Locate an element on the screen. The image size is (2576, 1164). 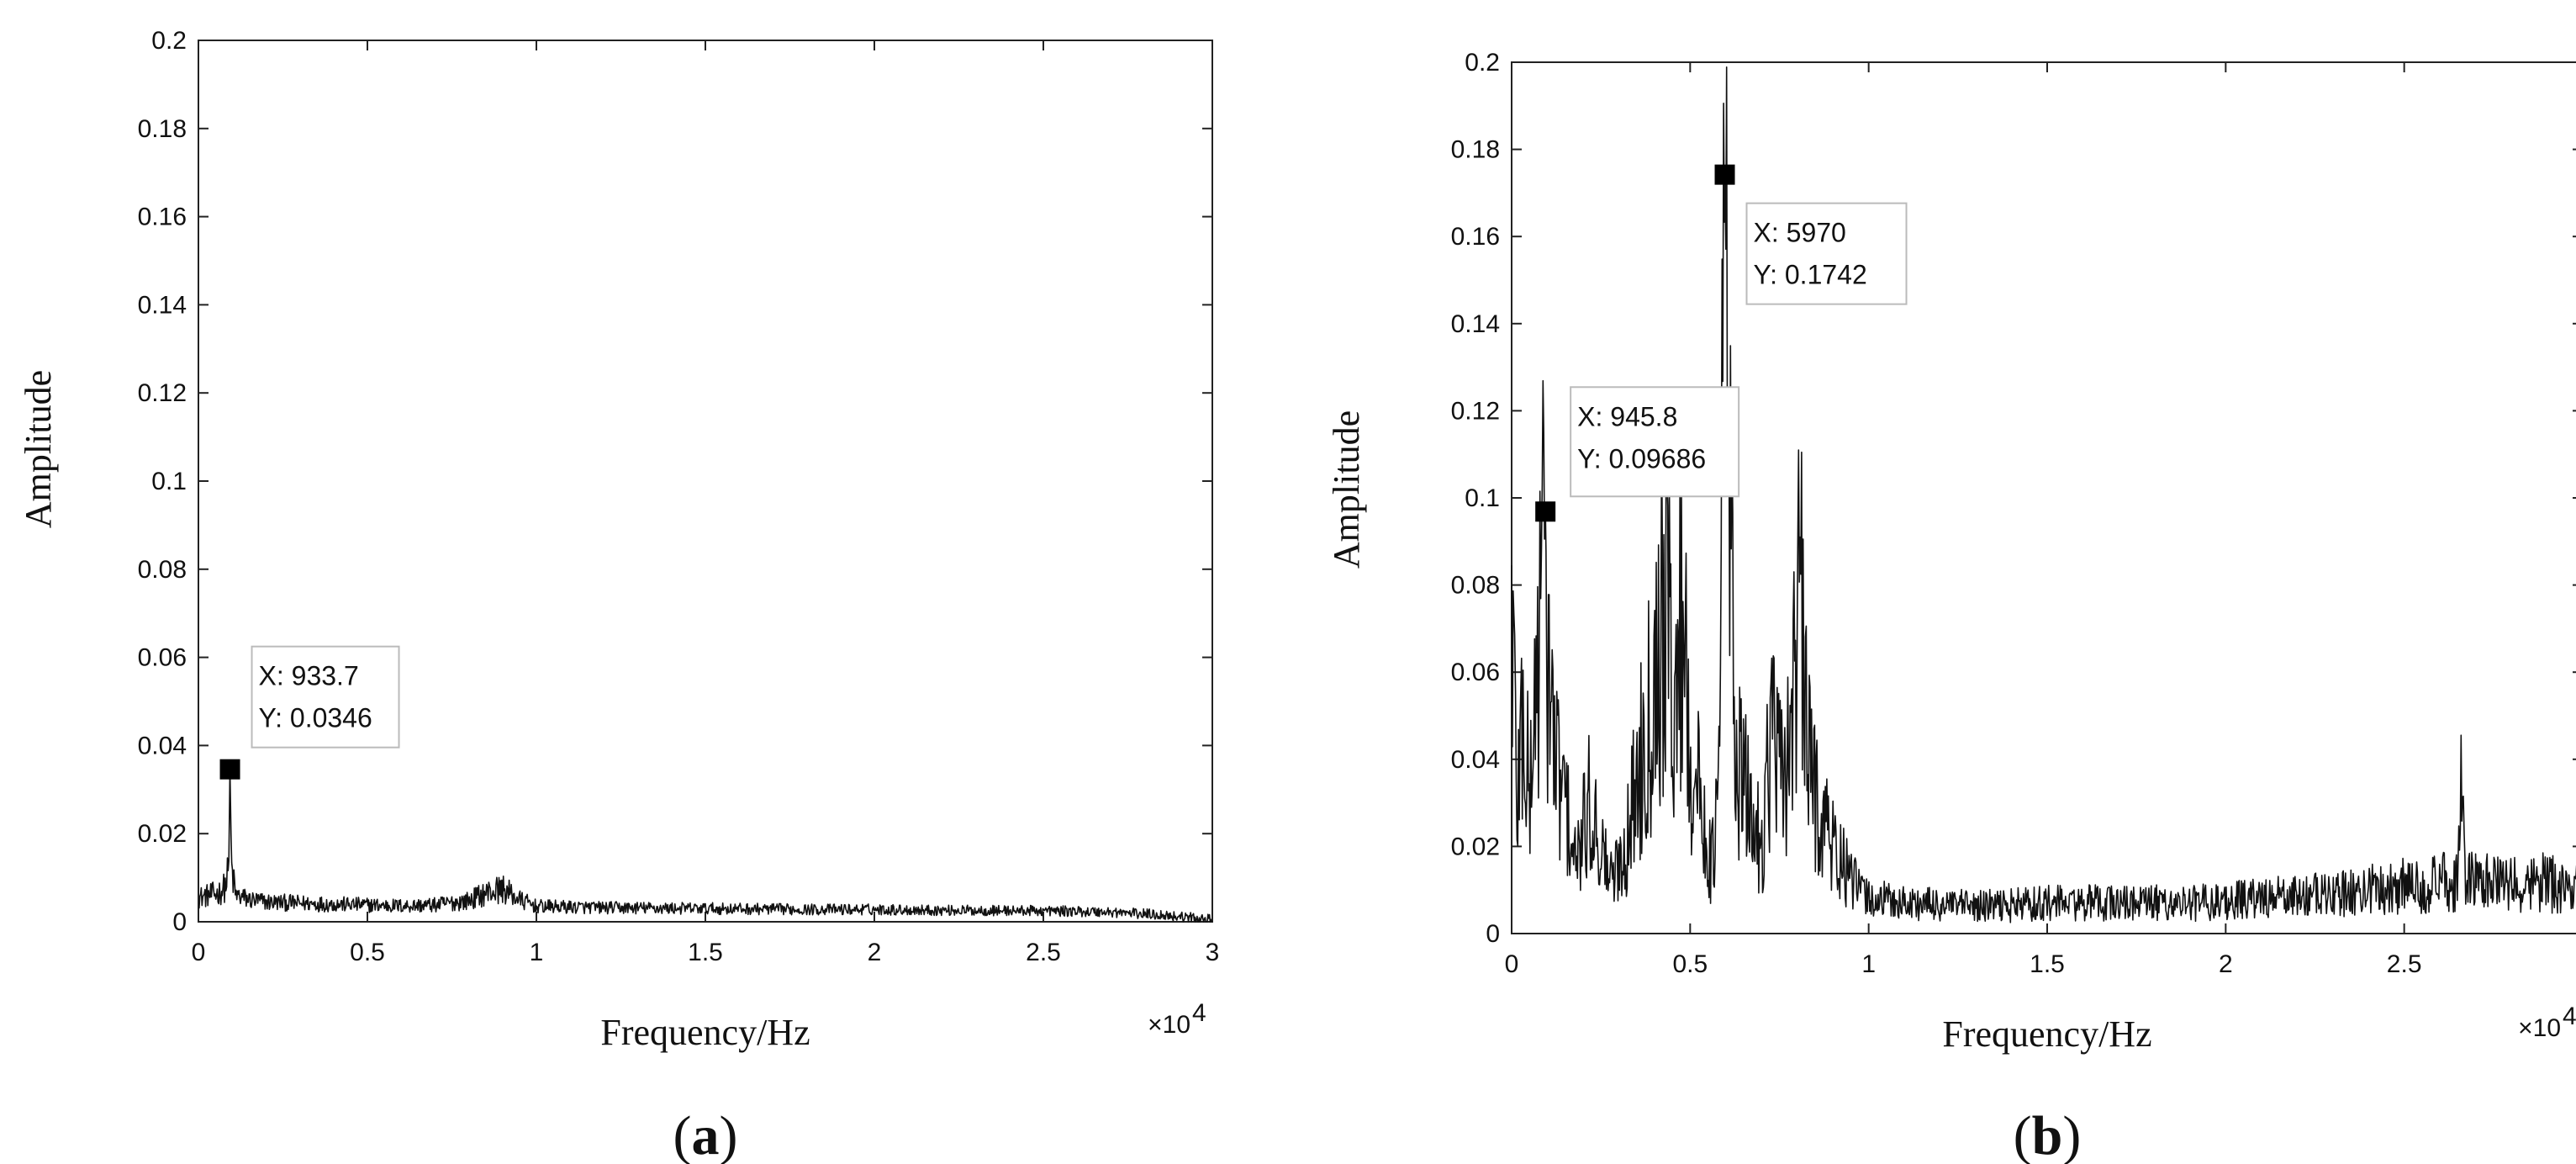
subfigure-letter: a is located at coordinates (706, 1134).